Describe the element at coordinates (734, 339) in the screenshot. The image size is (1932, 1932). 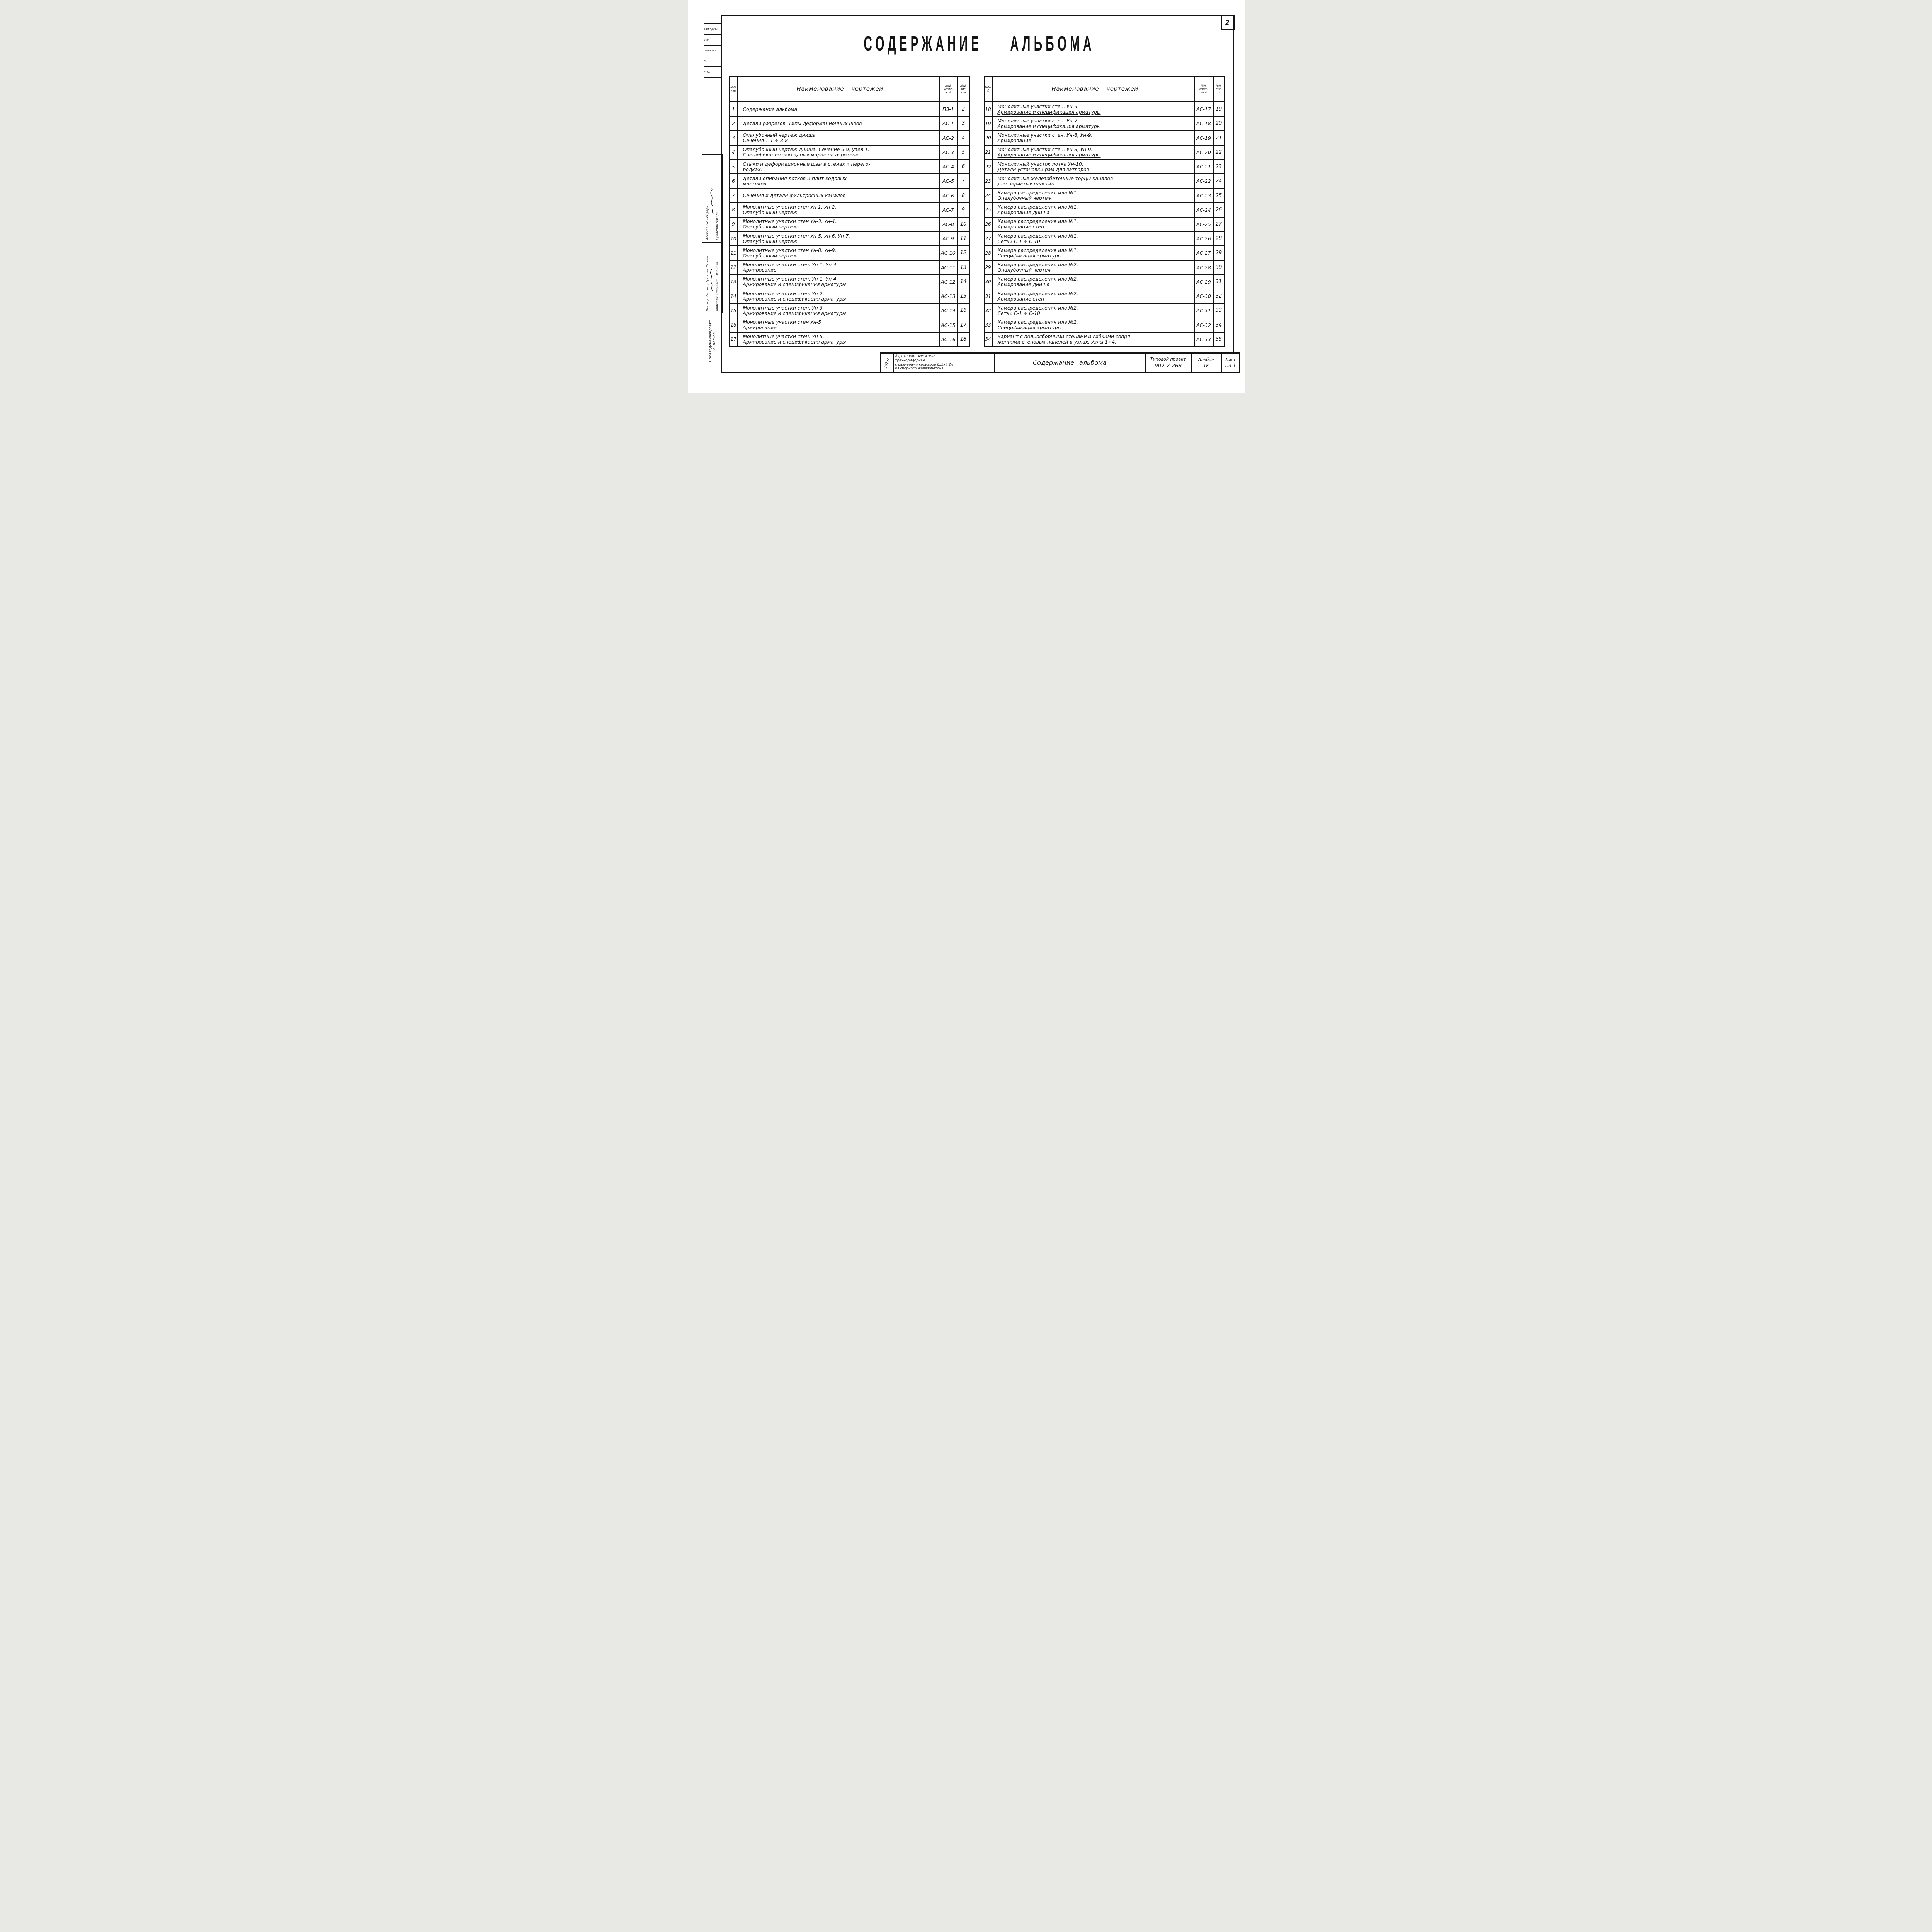
I see `row-number: 17` at that location.